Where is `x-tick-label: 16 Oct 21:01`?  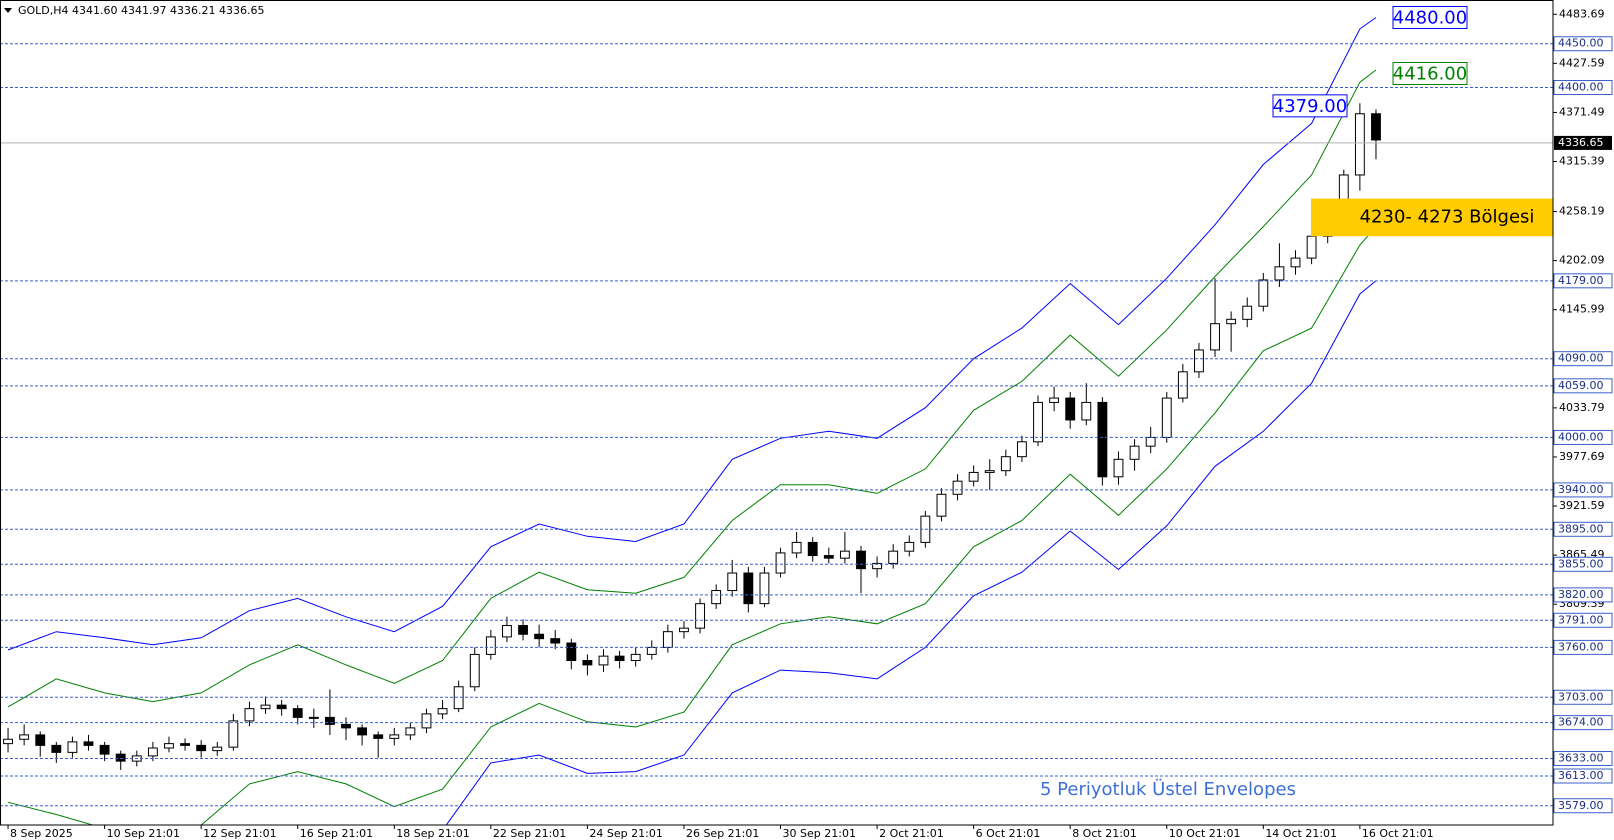 x-tick-label: 16 Oct 21:01 is located at coordinates (1398, 833).